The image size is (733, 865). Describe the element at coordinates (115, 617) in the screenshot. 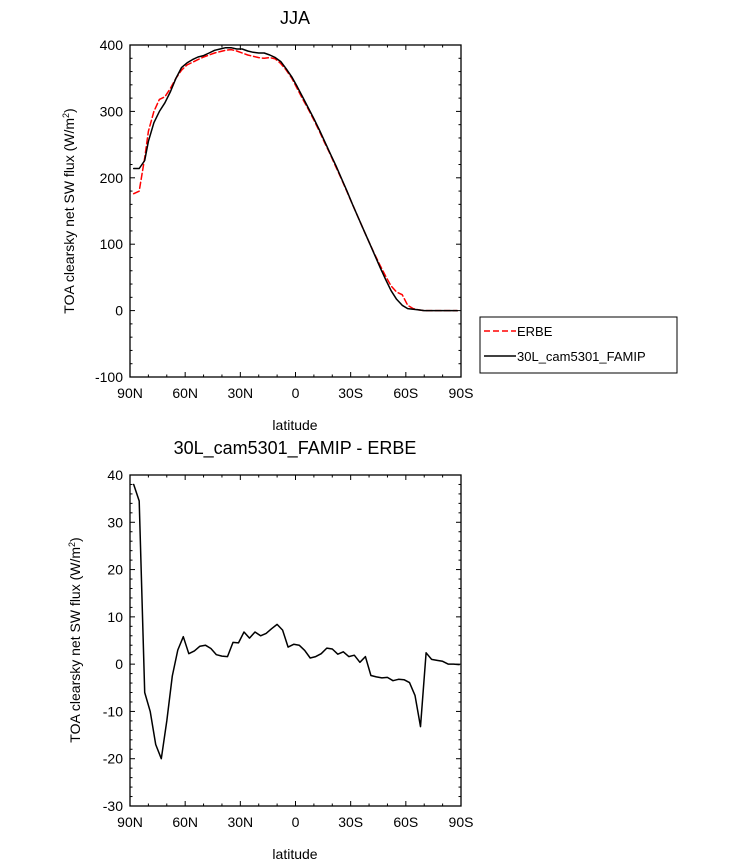

I see `bottom-y-tick-label-4: 10` at that location.